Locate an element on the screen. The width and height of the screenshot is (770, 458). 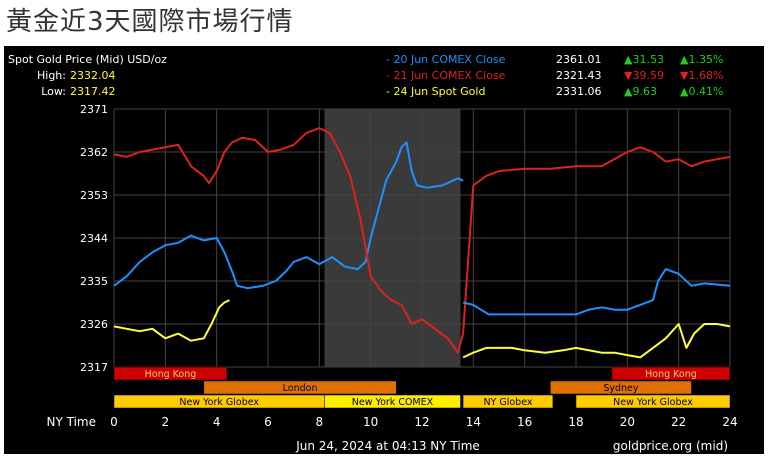
row-1-change: ▼39.59 is located at coordinates (644, 75).